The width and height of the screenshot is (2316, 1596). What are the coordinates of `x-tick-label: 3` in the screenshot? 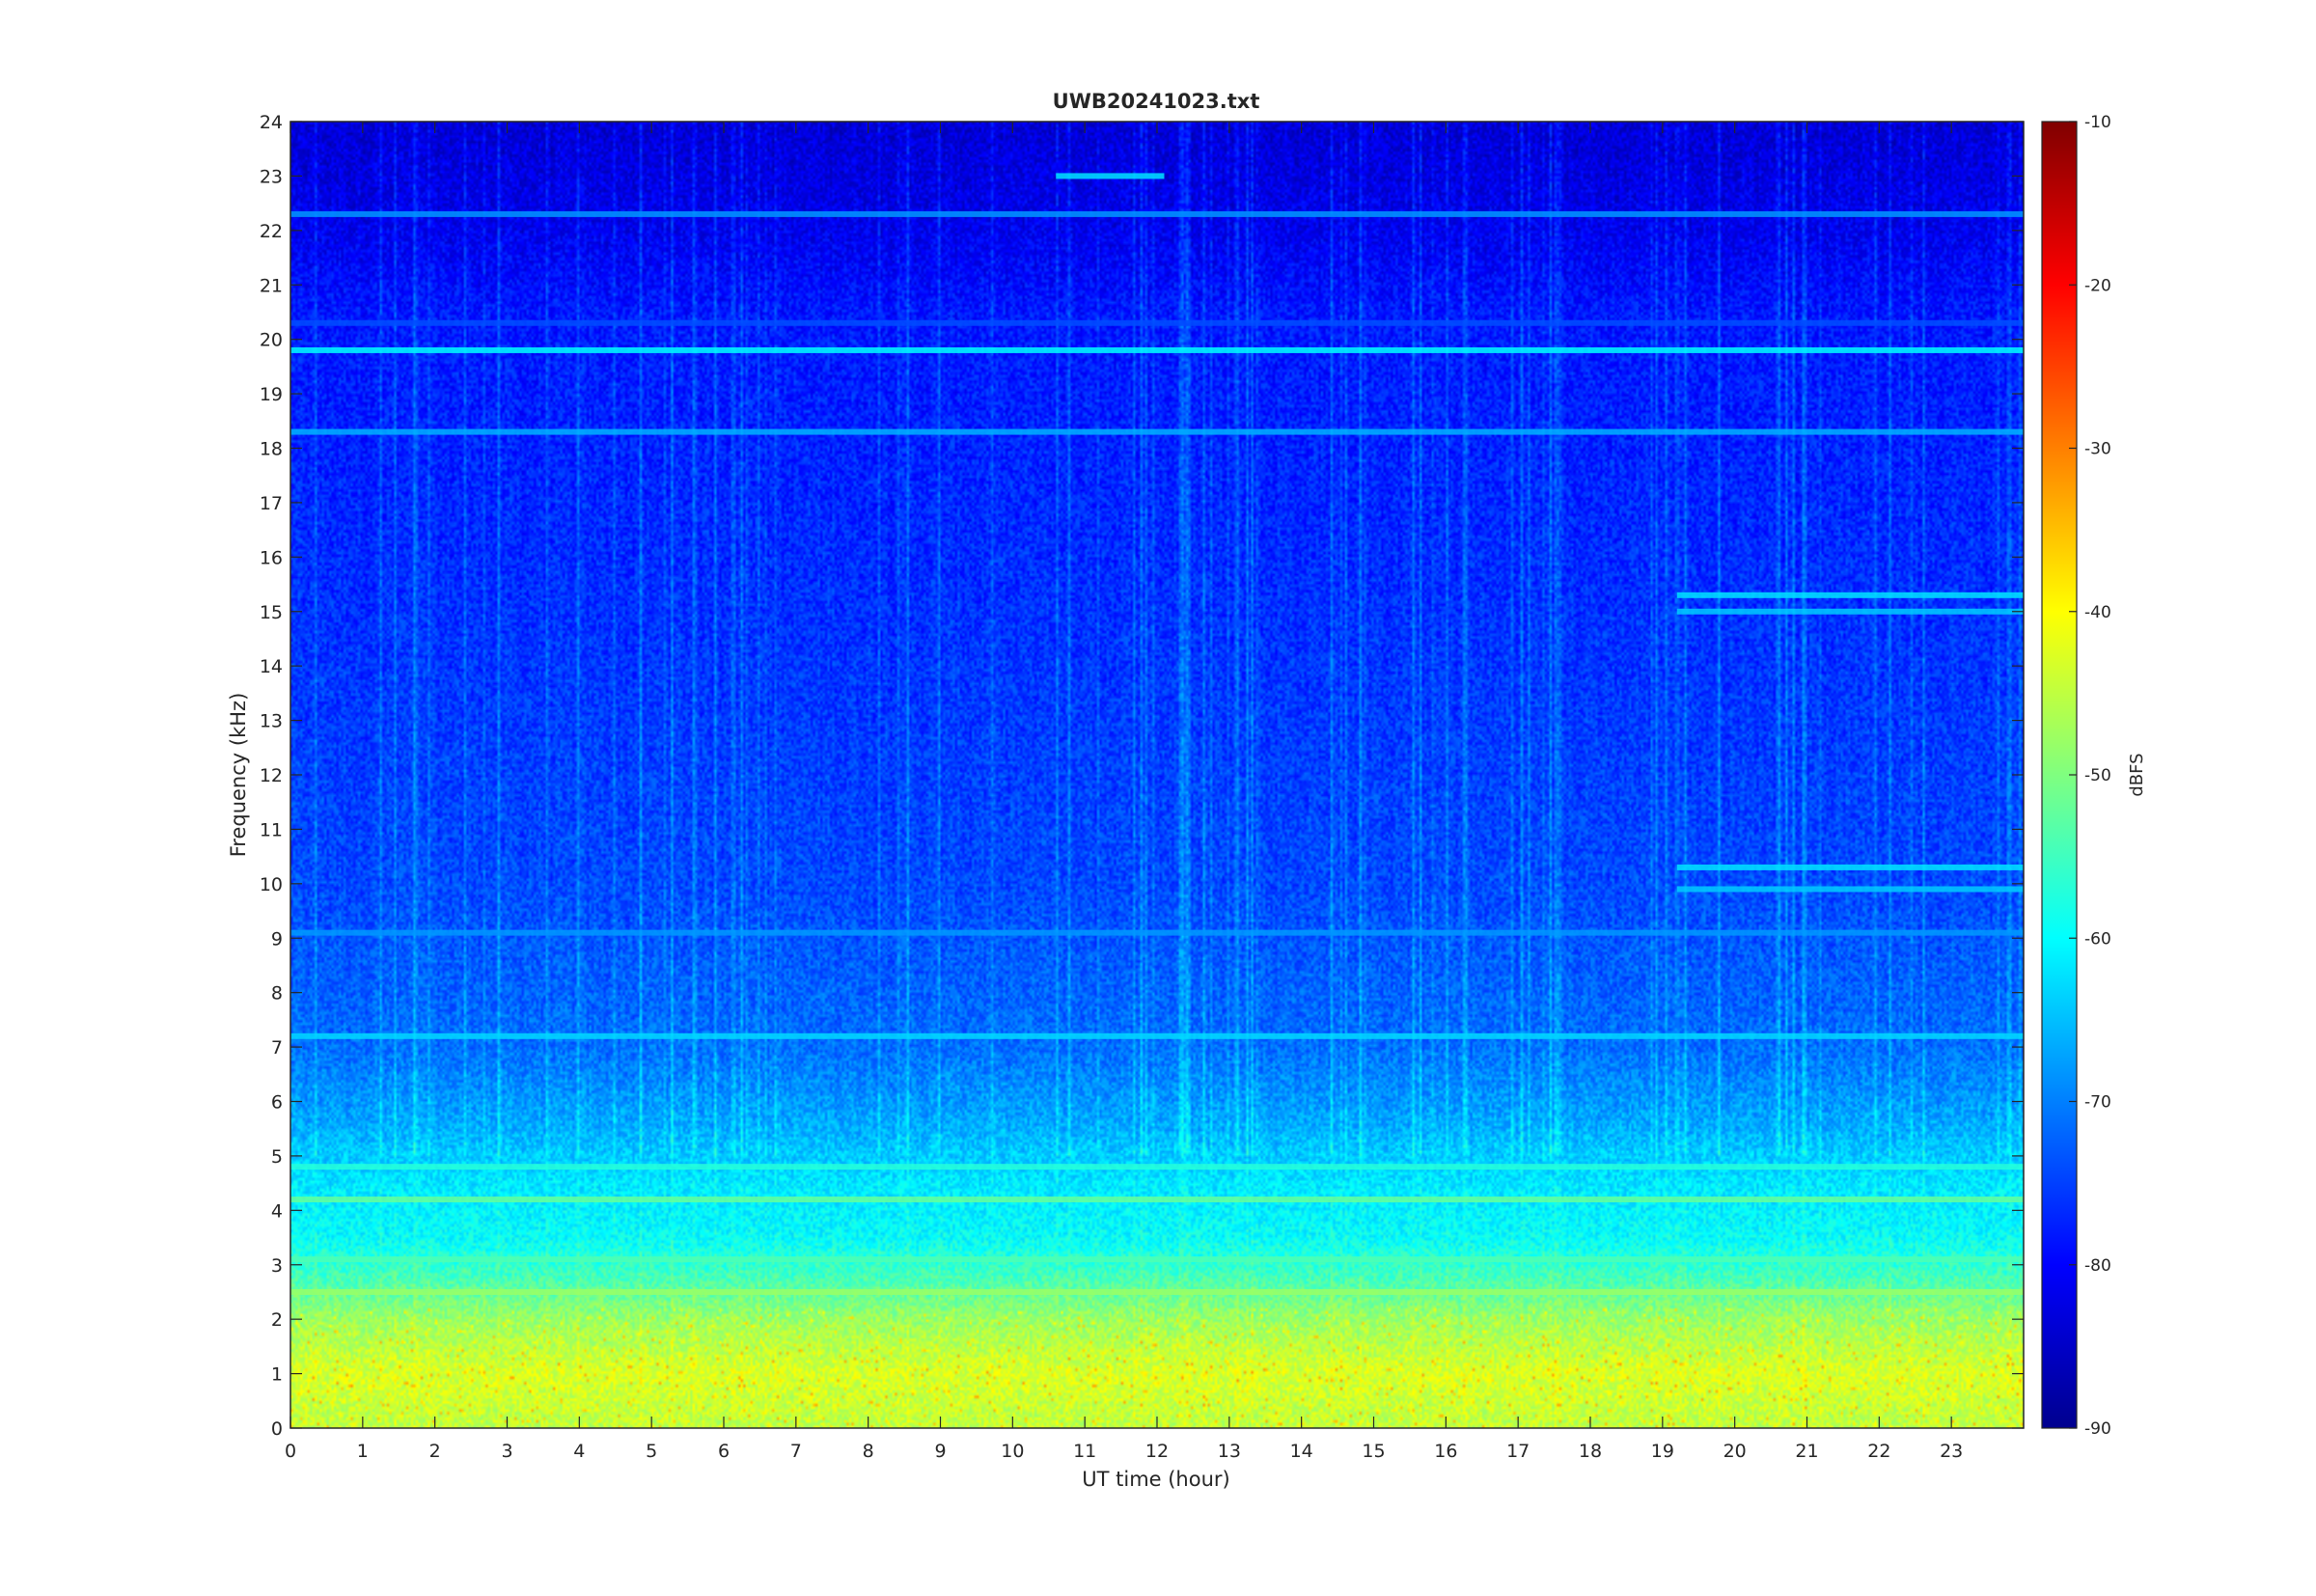 It's located at (506, 1451).